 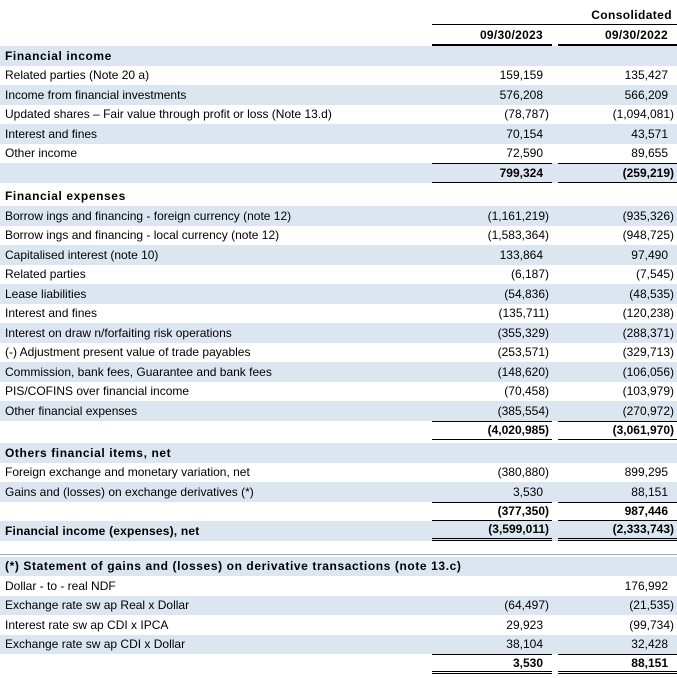 What do you see at coordinates (338, 586) in the screenshot?
I see `table-row: Dollar - to - real NDF 176,992` at bounding box center [338, 586].